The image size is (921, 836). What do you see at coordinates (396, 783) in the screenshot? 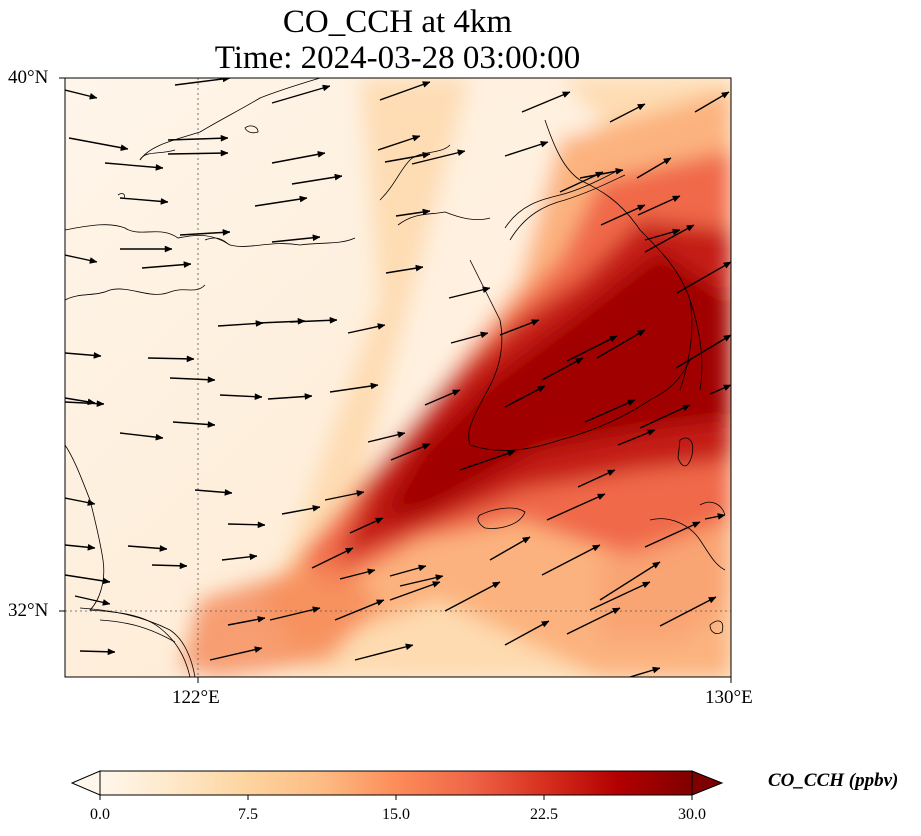
I see `colorbar-gradient` at bounding box center [396, 783].